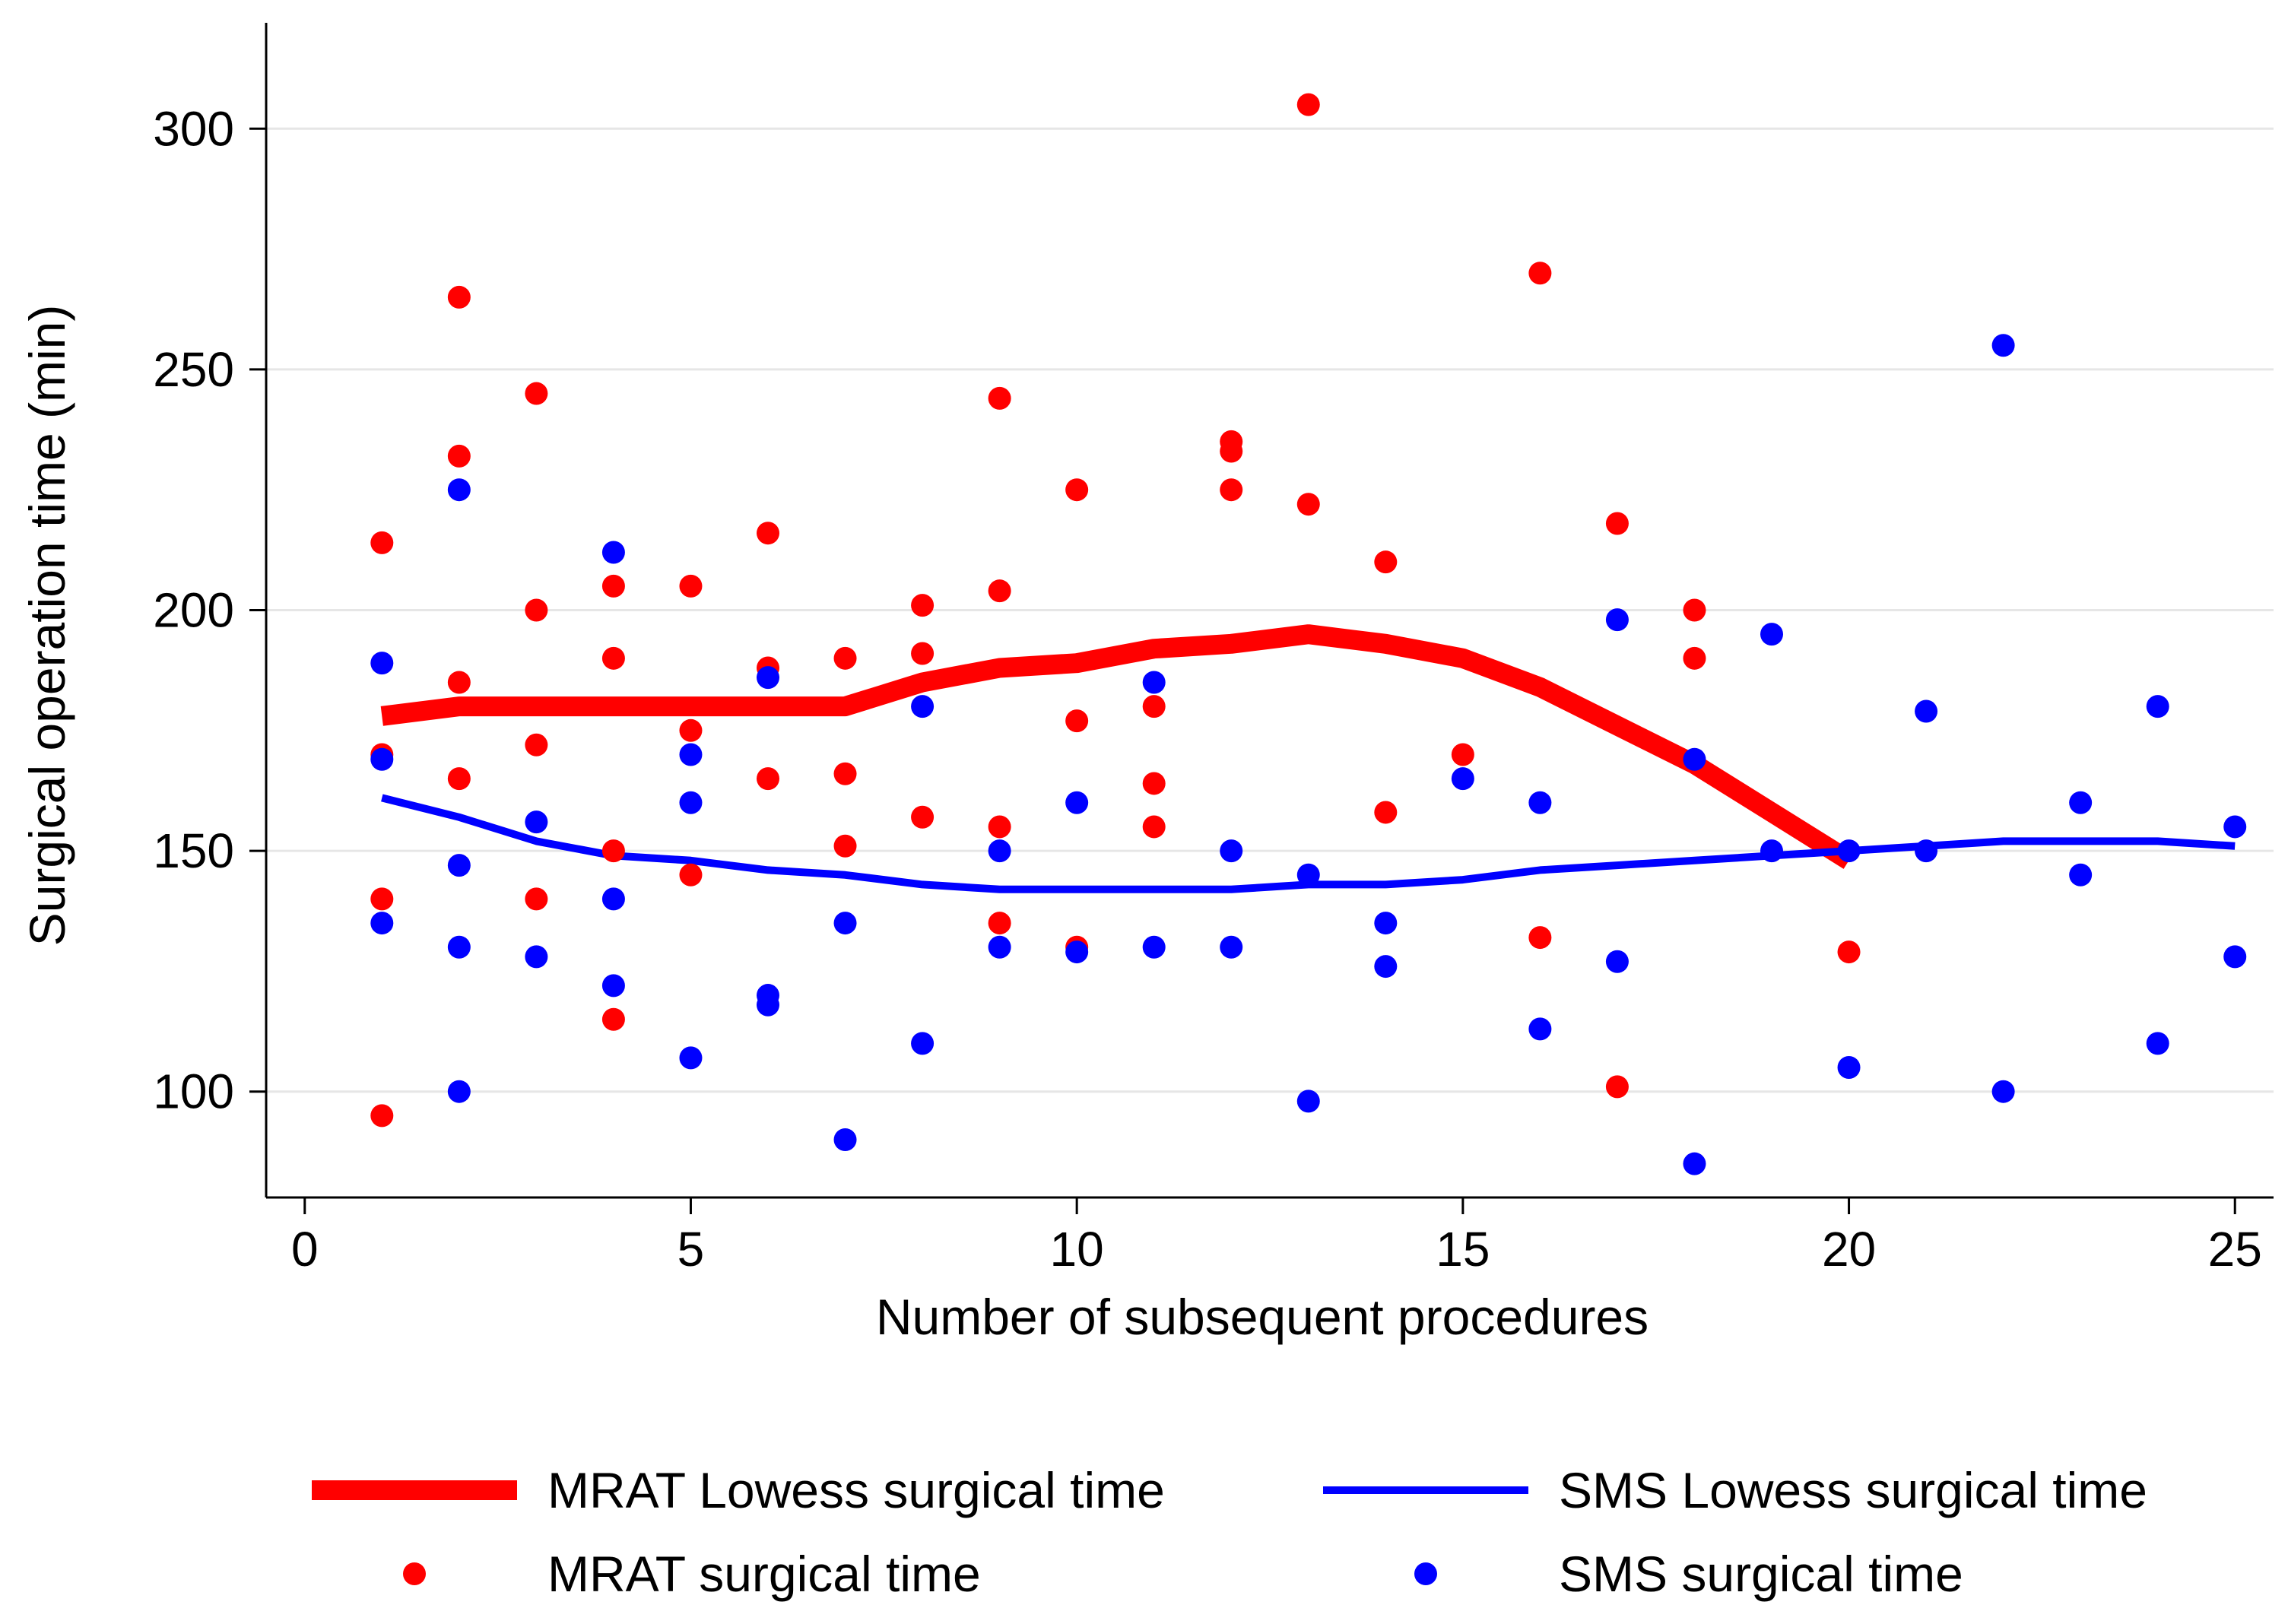  Describe the element at coordinates (1117, 746) in the screenshot. I see `mrat-lowess-line` at that location.